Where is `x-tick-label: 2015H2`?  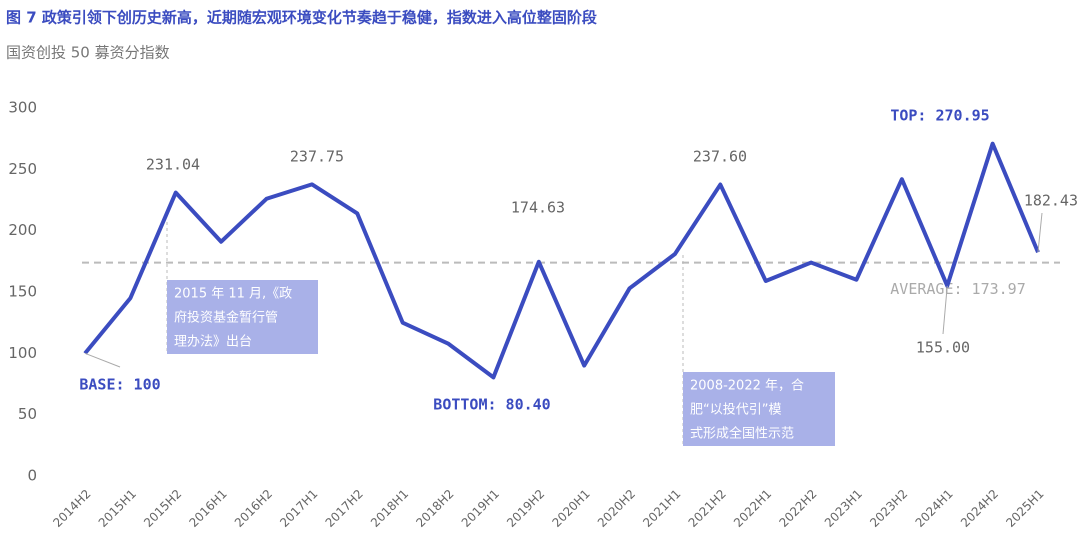 x-tick-label: 2015H2 is located at coordinates (162, 508).